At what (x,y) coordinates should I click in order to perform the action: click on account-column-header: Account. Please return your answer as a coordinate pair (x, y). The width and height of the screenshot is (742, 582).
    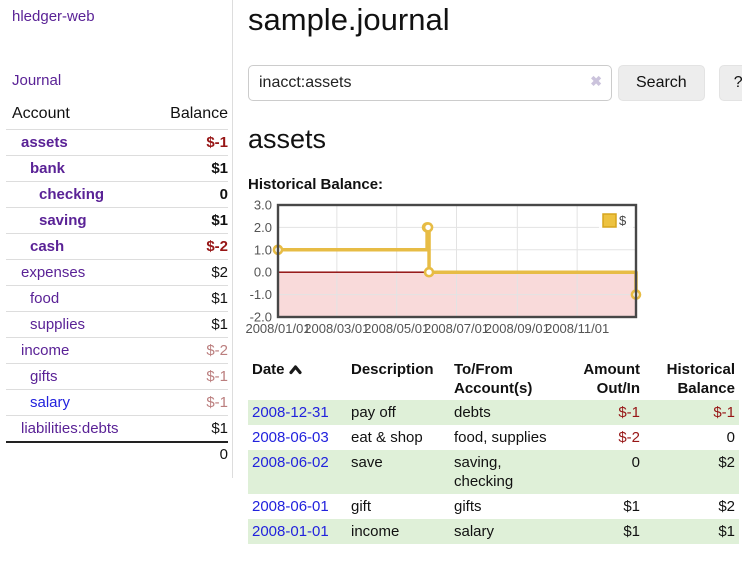
    Looking at the image, I should click on (41, 113).